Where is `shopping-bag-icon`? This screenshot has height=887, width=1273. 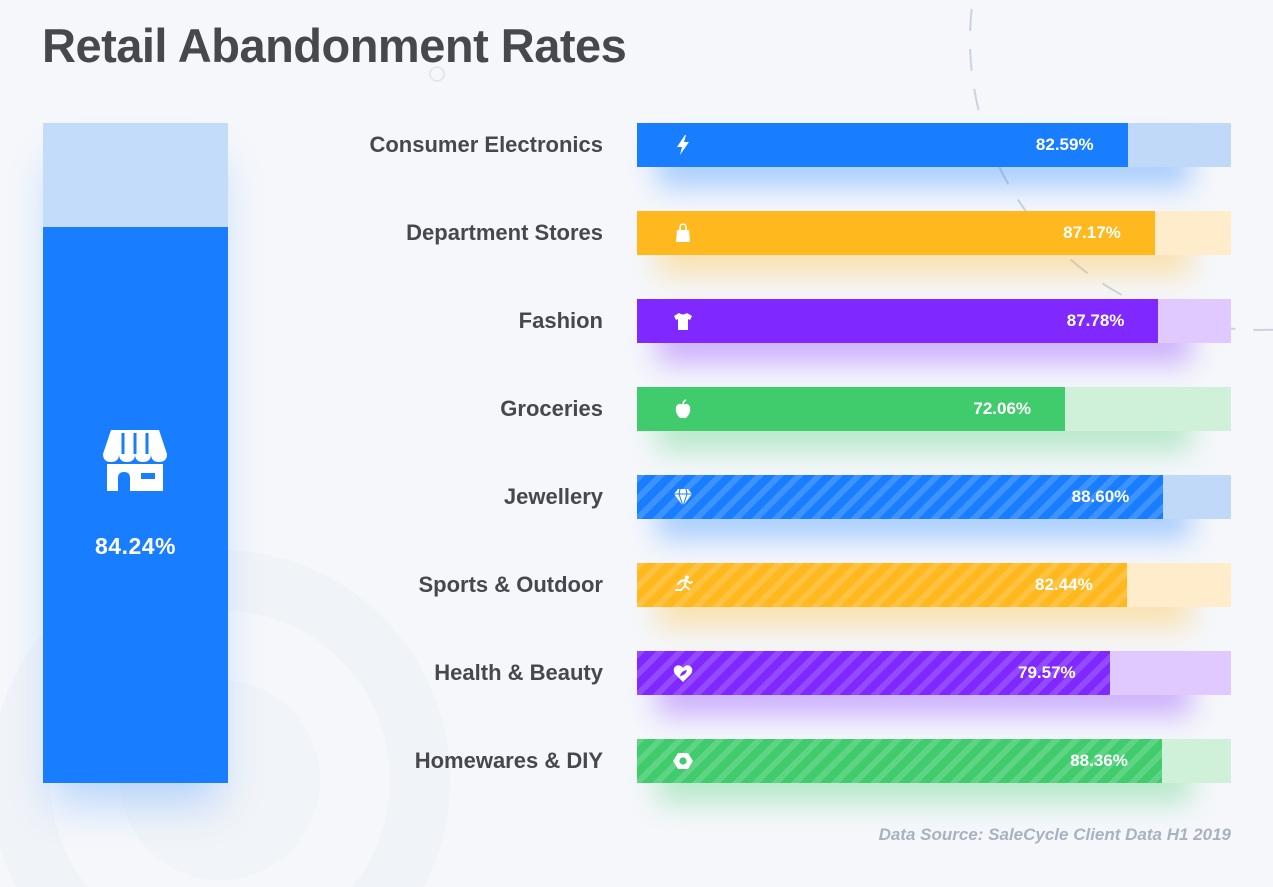
shopping-bag-icon is located at coordinates (683, 232).